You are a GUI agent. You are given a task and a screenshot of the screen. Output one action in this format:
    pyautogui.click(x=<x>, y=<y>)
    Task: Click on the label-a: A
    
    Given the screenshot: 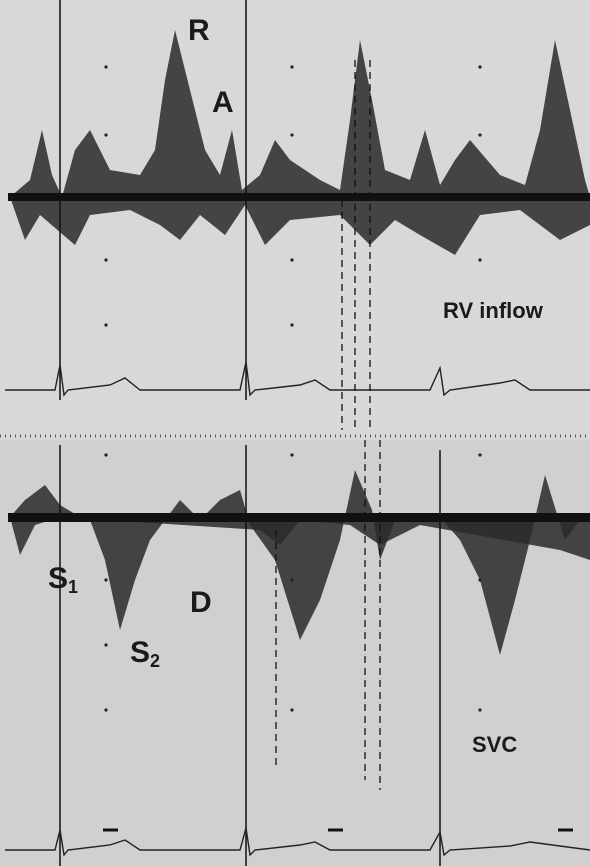 What is the action you would take?
    pyautogui.click(x=223, y=102)
    